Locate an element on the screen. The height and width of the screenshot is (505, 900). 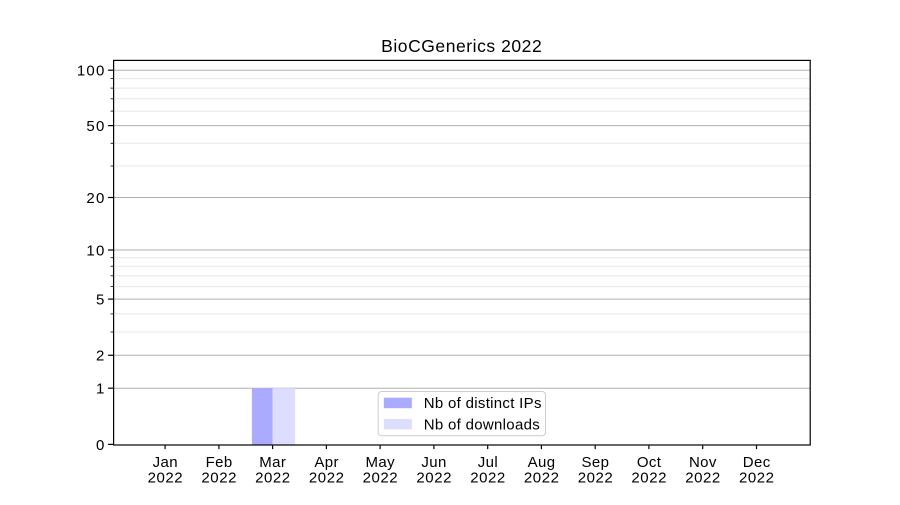
svg-text: Dec is located at coordinates (757, 462).